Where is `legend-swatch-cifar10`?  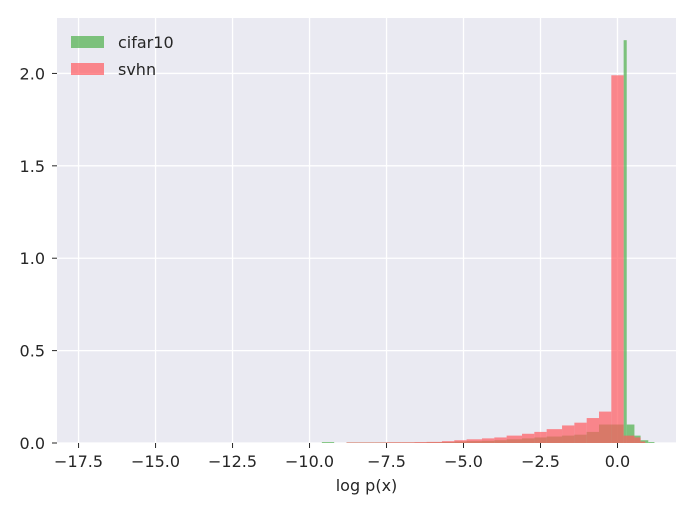 legend-swatch-cifar10 is located at coordinates (87, 42).